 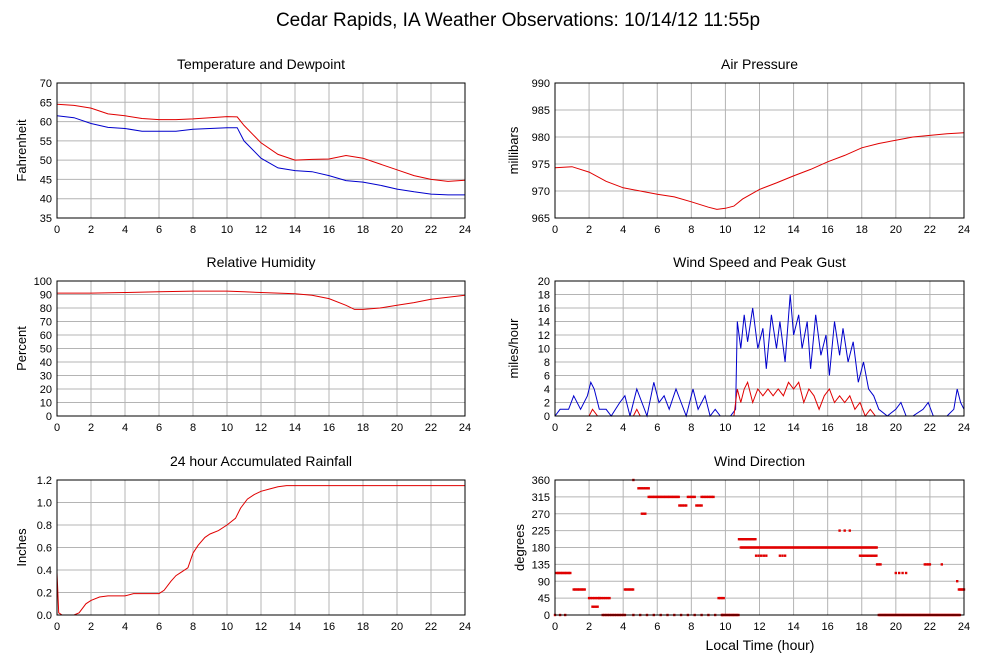 I want to click on y-tick-label: 50, so click(x=46, y=350).